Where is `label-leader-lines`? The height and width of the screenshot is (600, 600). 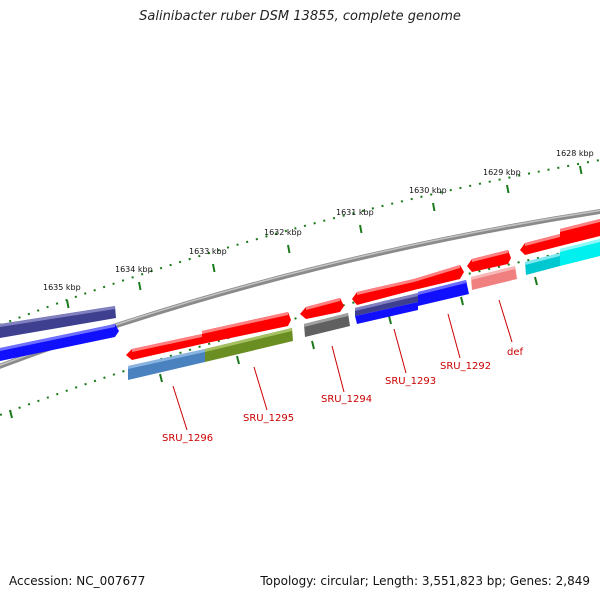
label-leader-lines is located at coordinates (342, 365).